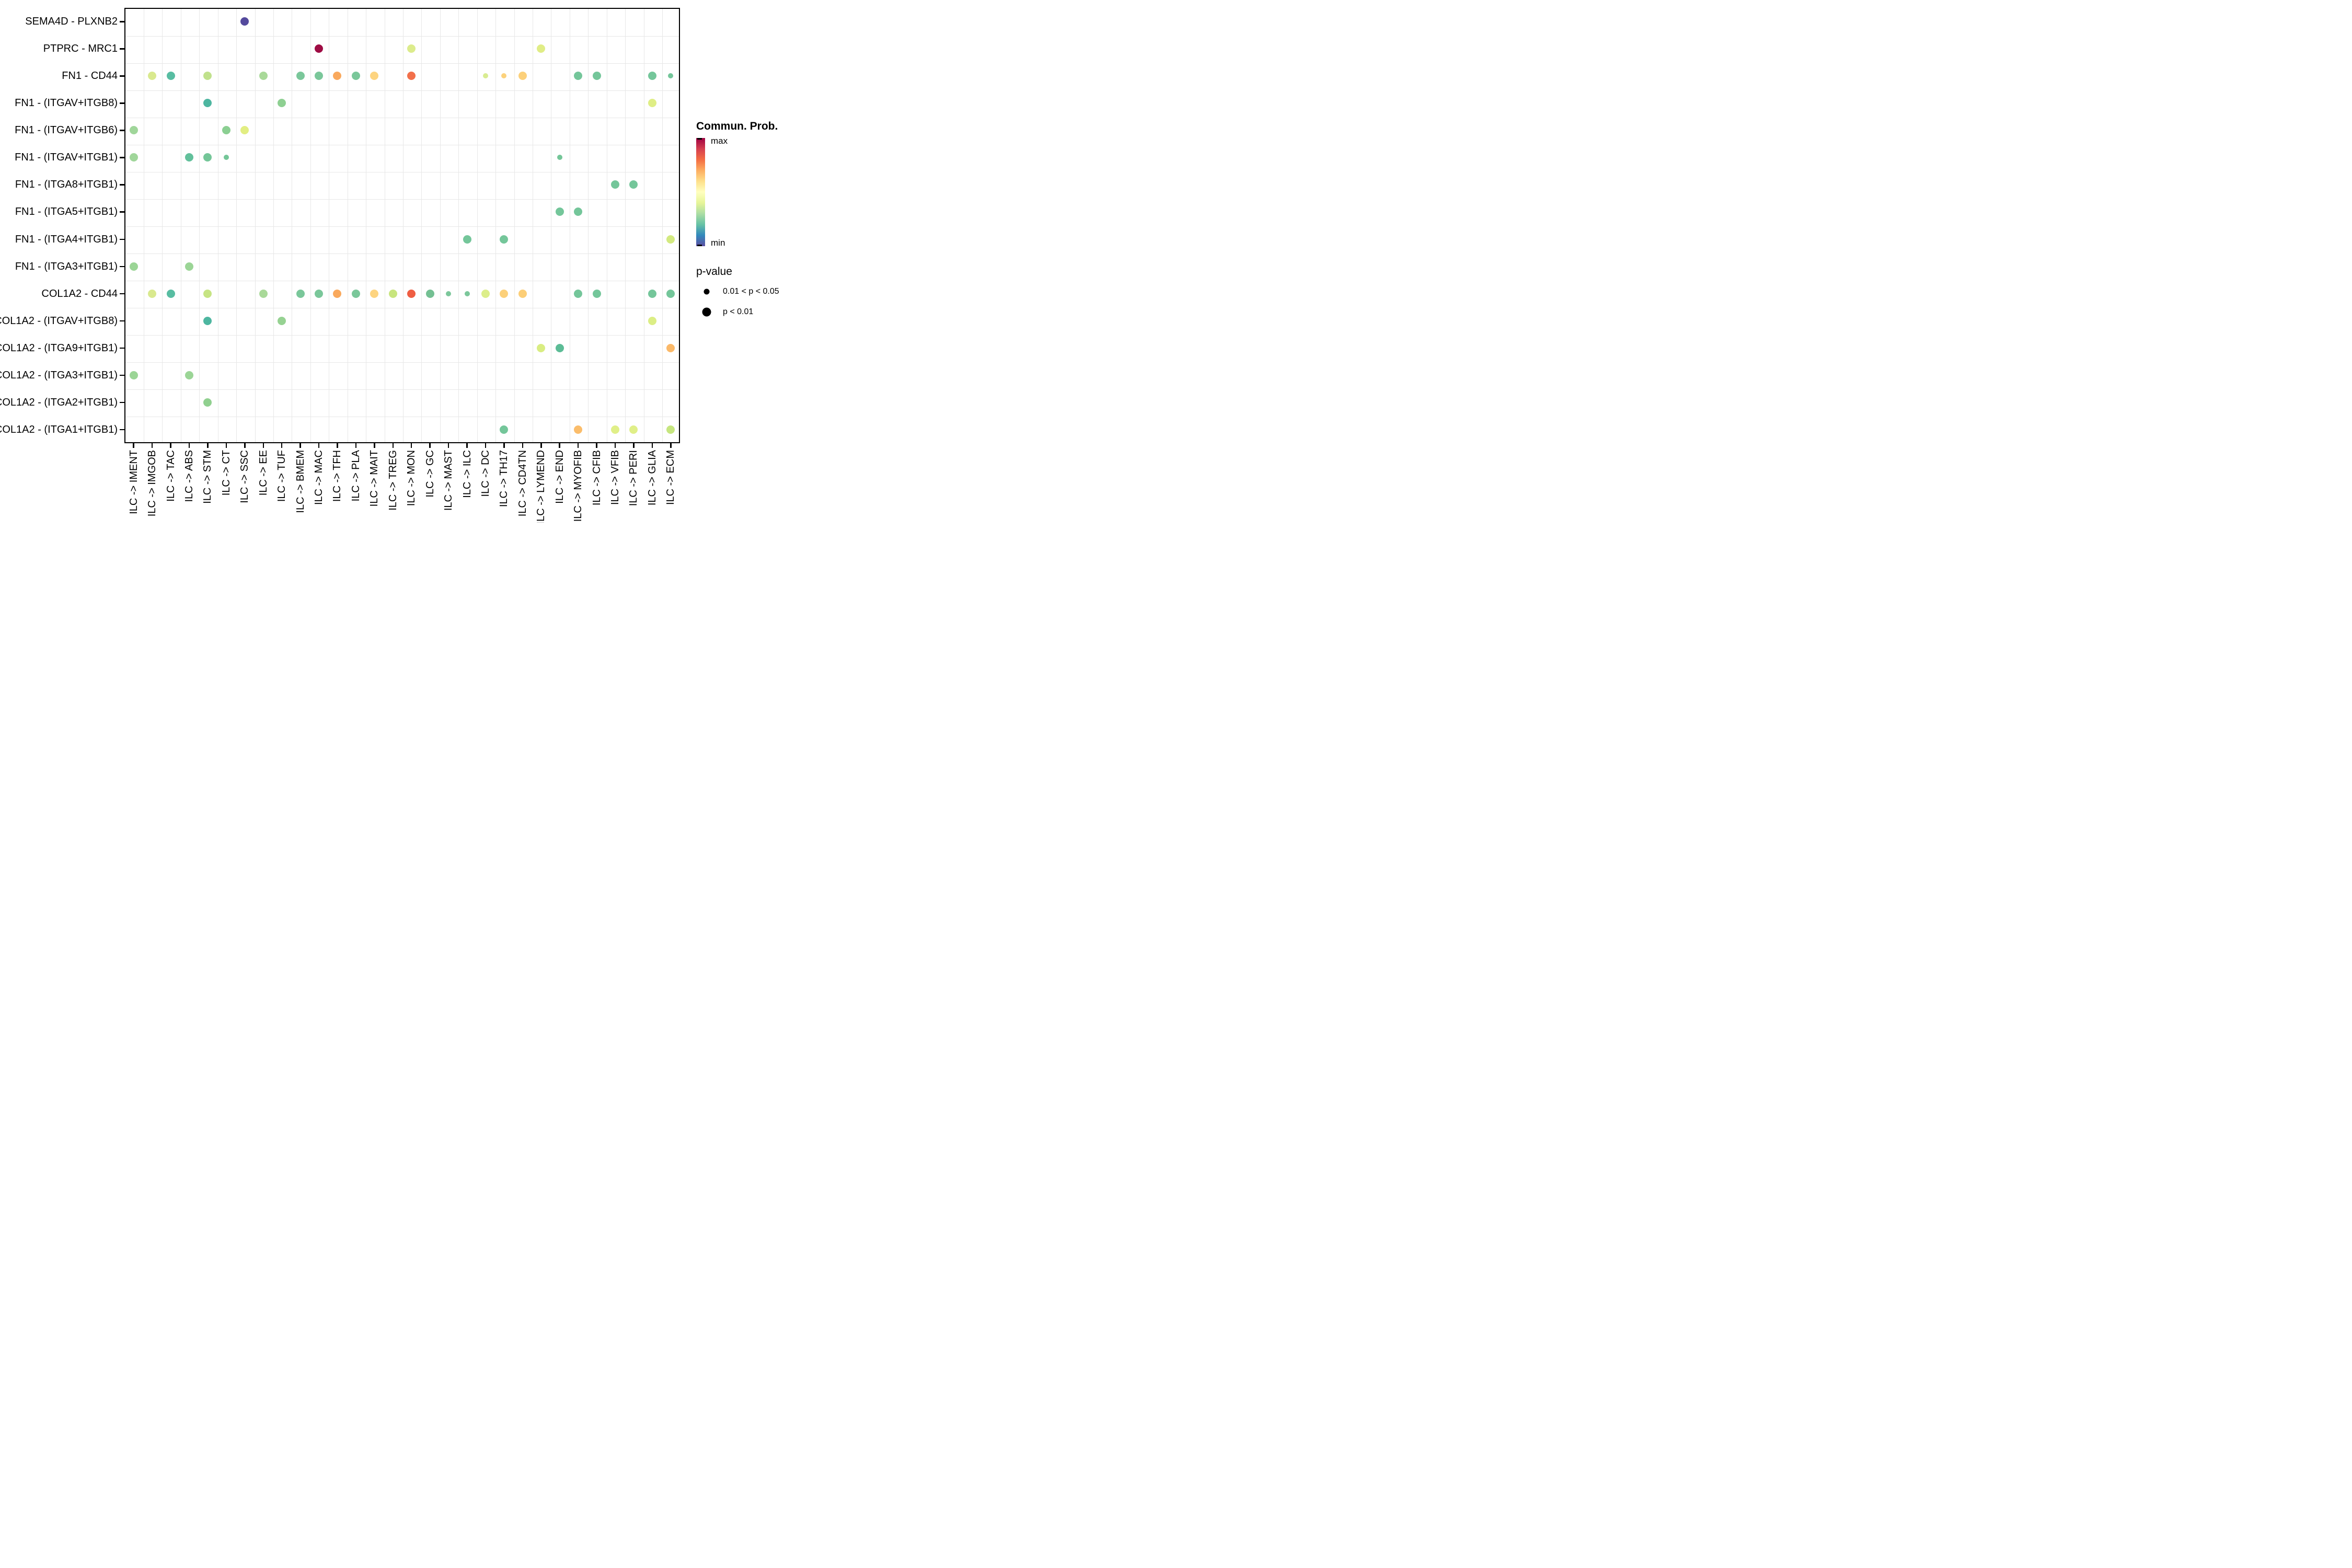 The height and width of the screenshot is (1568, 2352). Describe the element at coordinates (59, 402) in the screenshot. I see `y-axis-label: COL1A2 - (ITGA2+ITGB1)` at that location.